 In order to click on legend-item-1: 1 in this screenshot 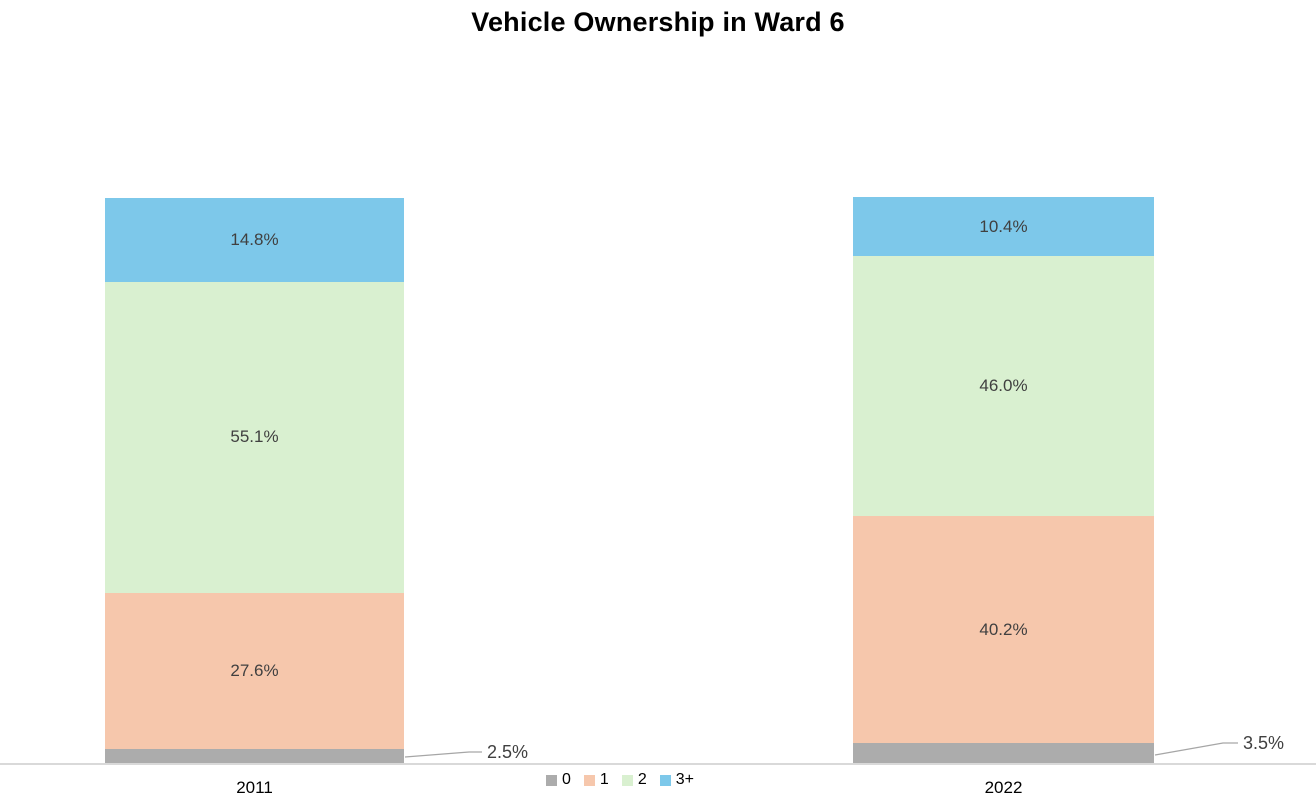, I will do `click(596, 780)`.